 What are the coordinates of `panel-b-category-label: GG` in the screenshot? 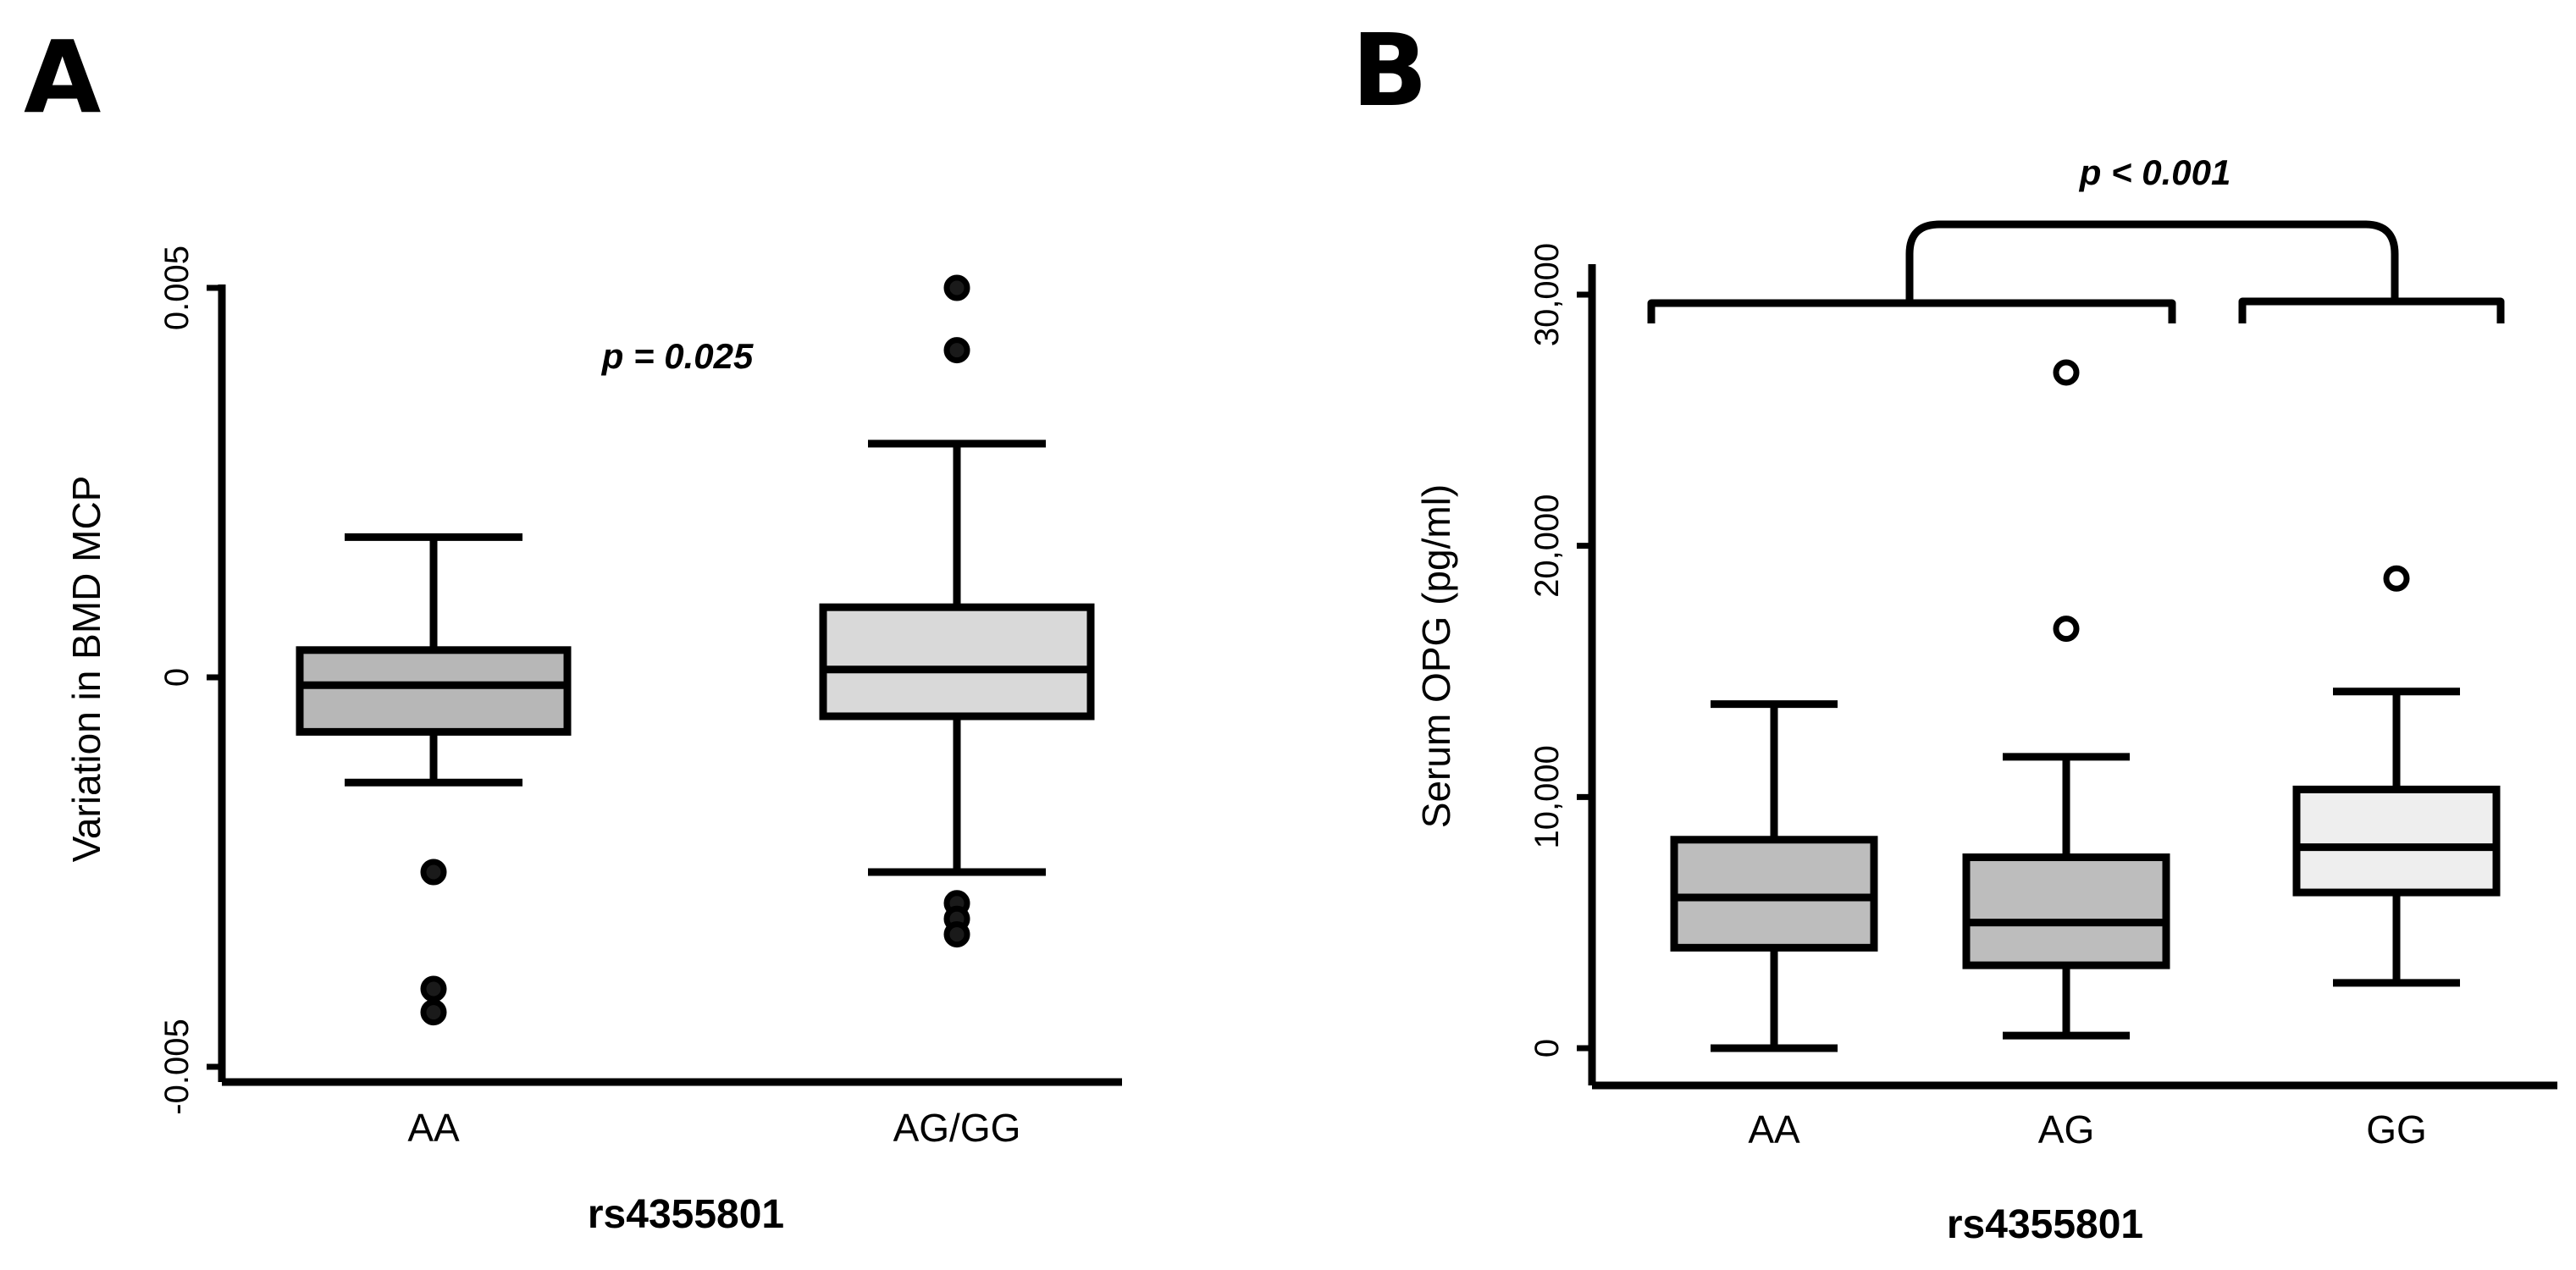 It's located at (2396, 1129).